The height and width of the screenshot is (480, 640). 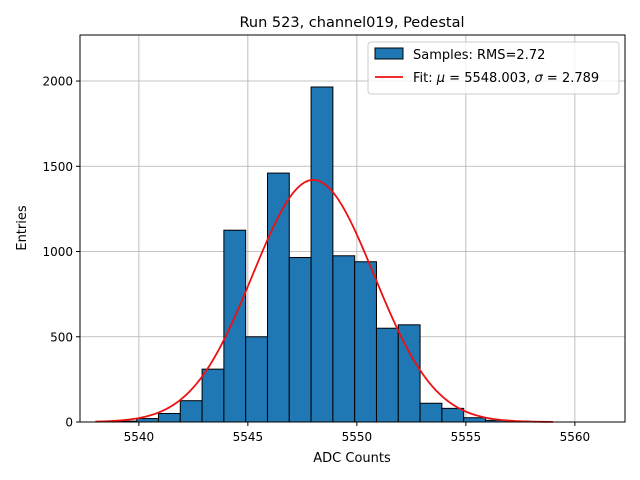 I want to click on x-tick-label: 5555, so click(x=466, y=437).